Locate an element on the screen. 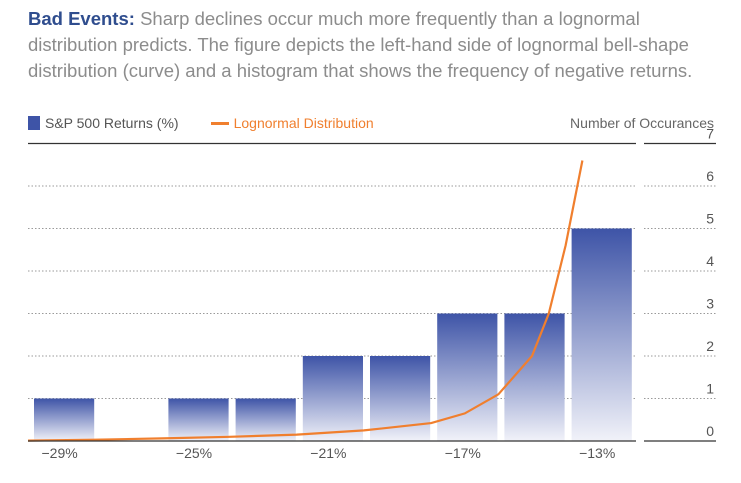  x-tick-label: −17% is located at coordinates (463, 453).